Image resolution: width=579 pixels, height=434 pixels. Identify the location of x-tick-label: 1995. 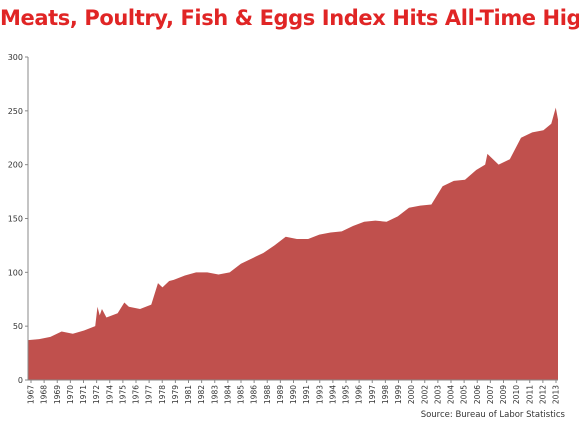
(346, 394).